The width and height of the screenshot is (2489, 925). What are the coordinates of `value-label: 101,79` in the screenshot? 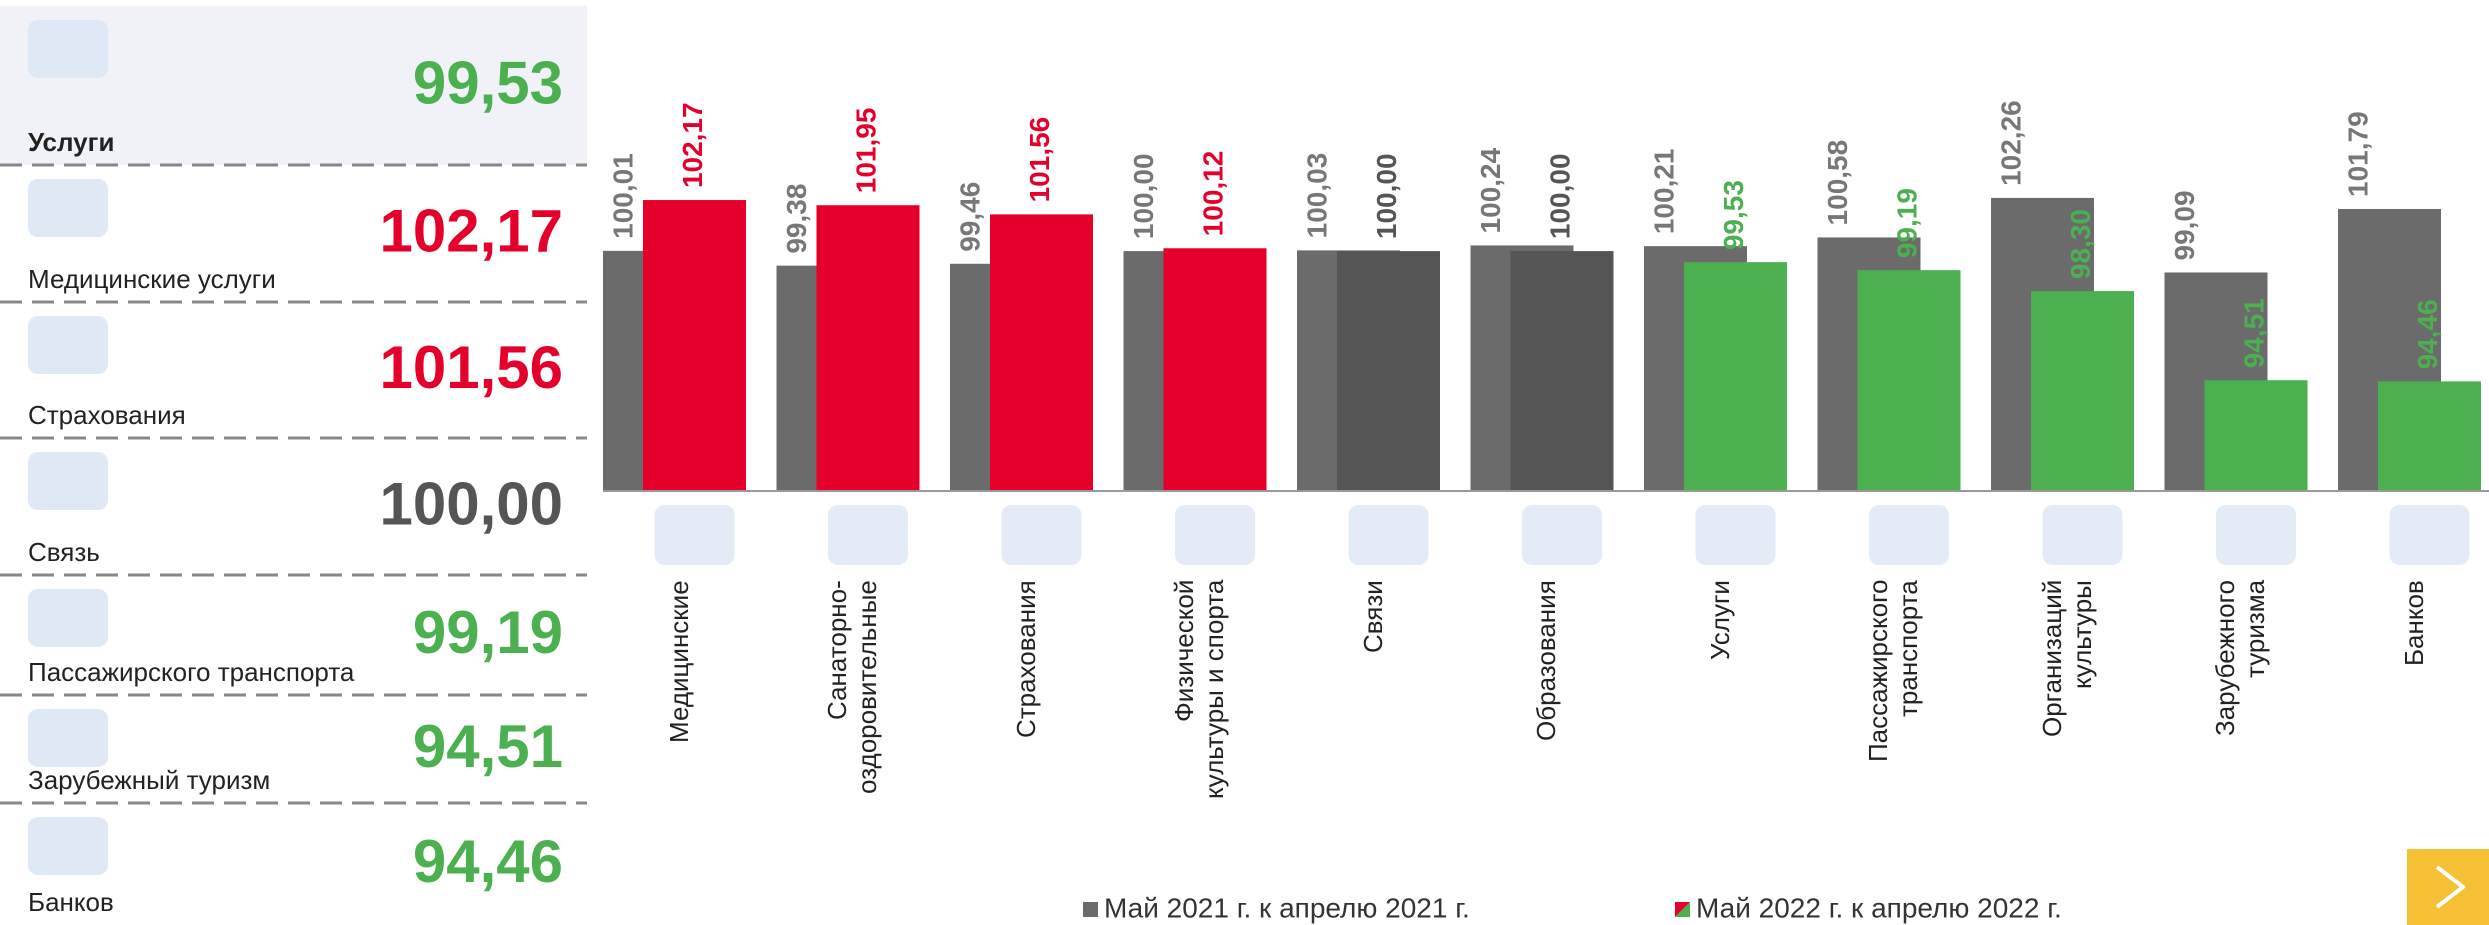 It's located at (2357, 154).